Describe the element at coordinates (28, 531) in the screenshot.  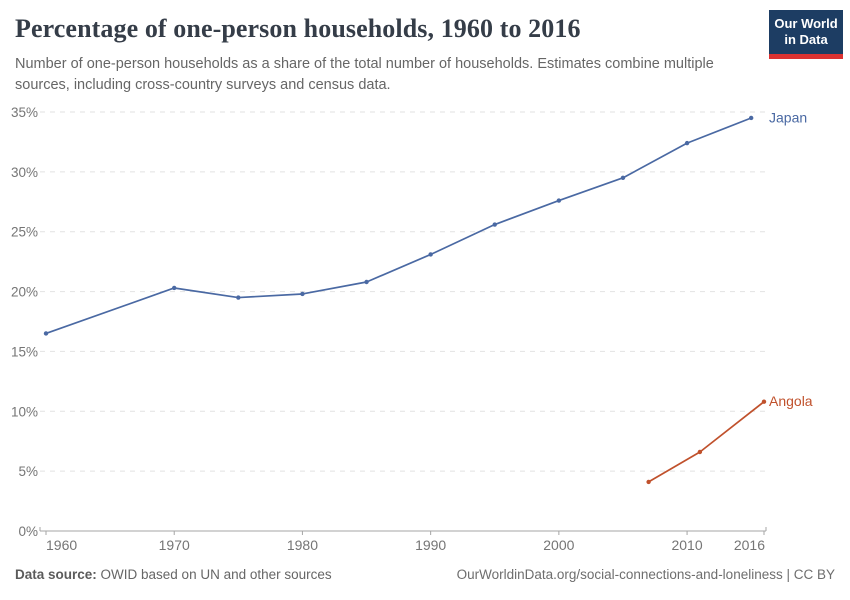
I see `y-tick-label: 0%` at that location.